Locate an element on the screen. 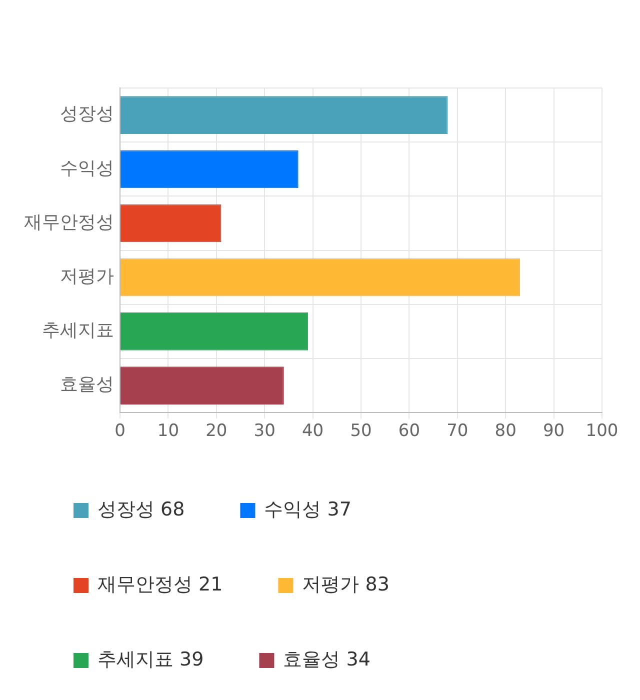  x-tick-label: 40 is located at coordinates (313, 431).